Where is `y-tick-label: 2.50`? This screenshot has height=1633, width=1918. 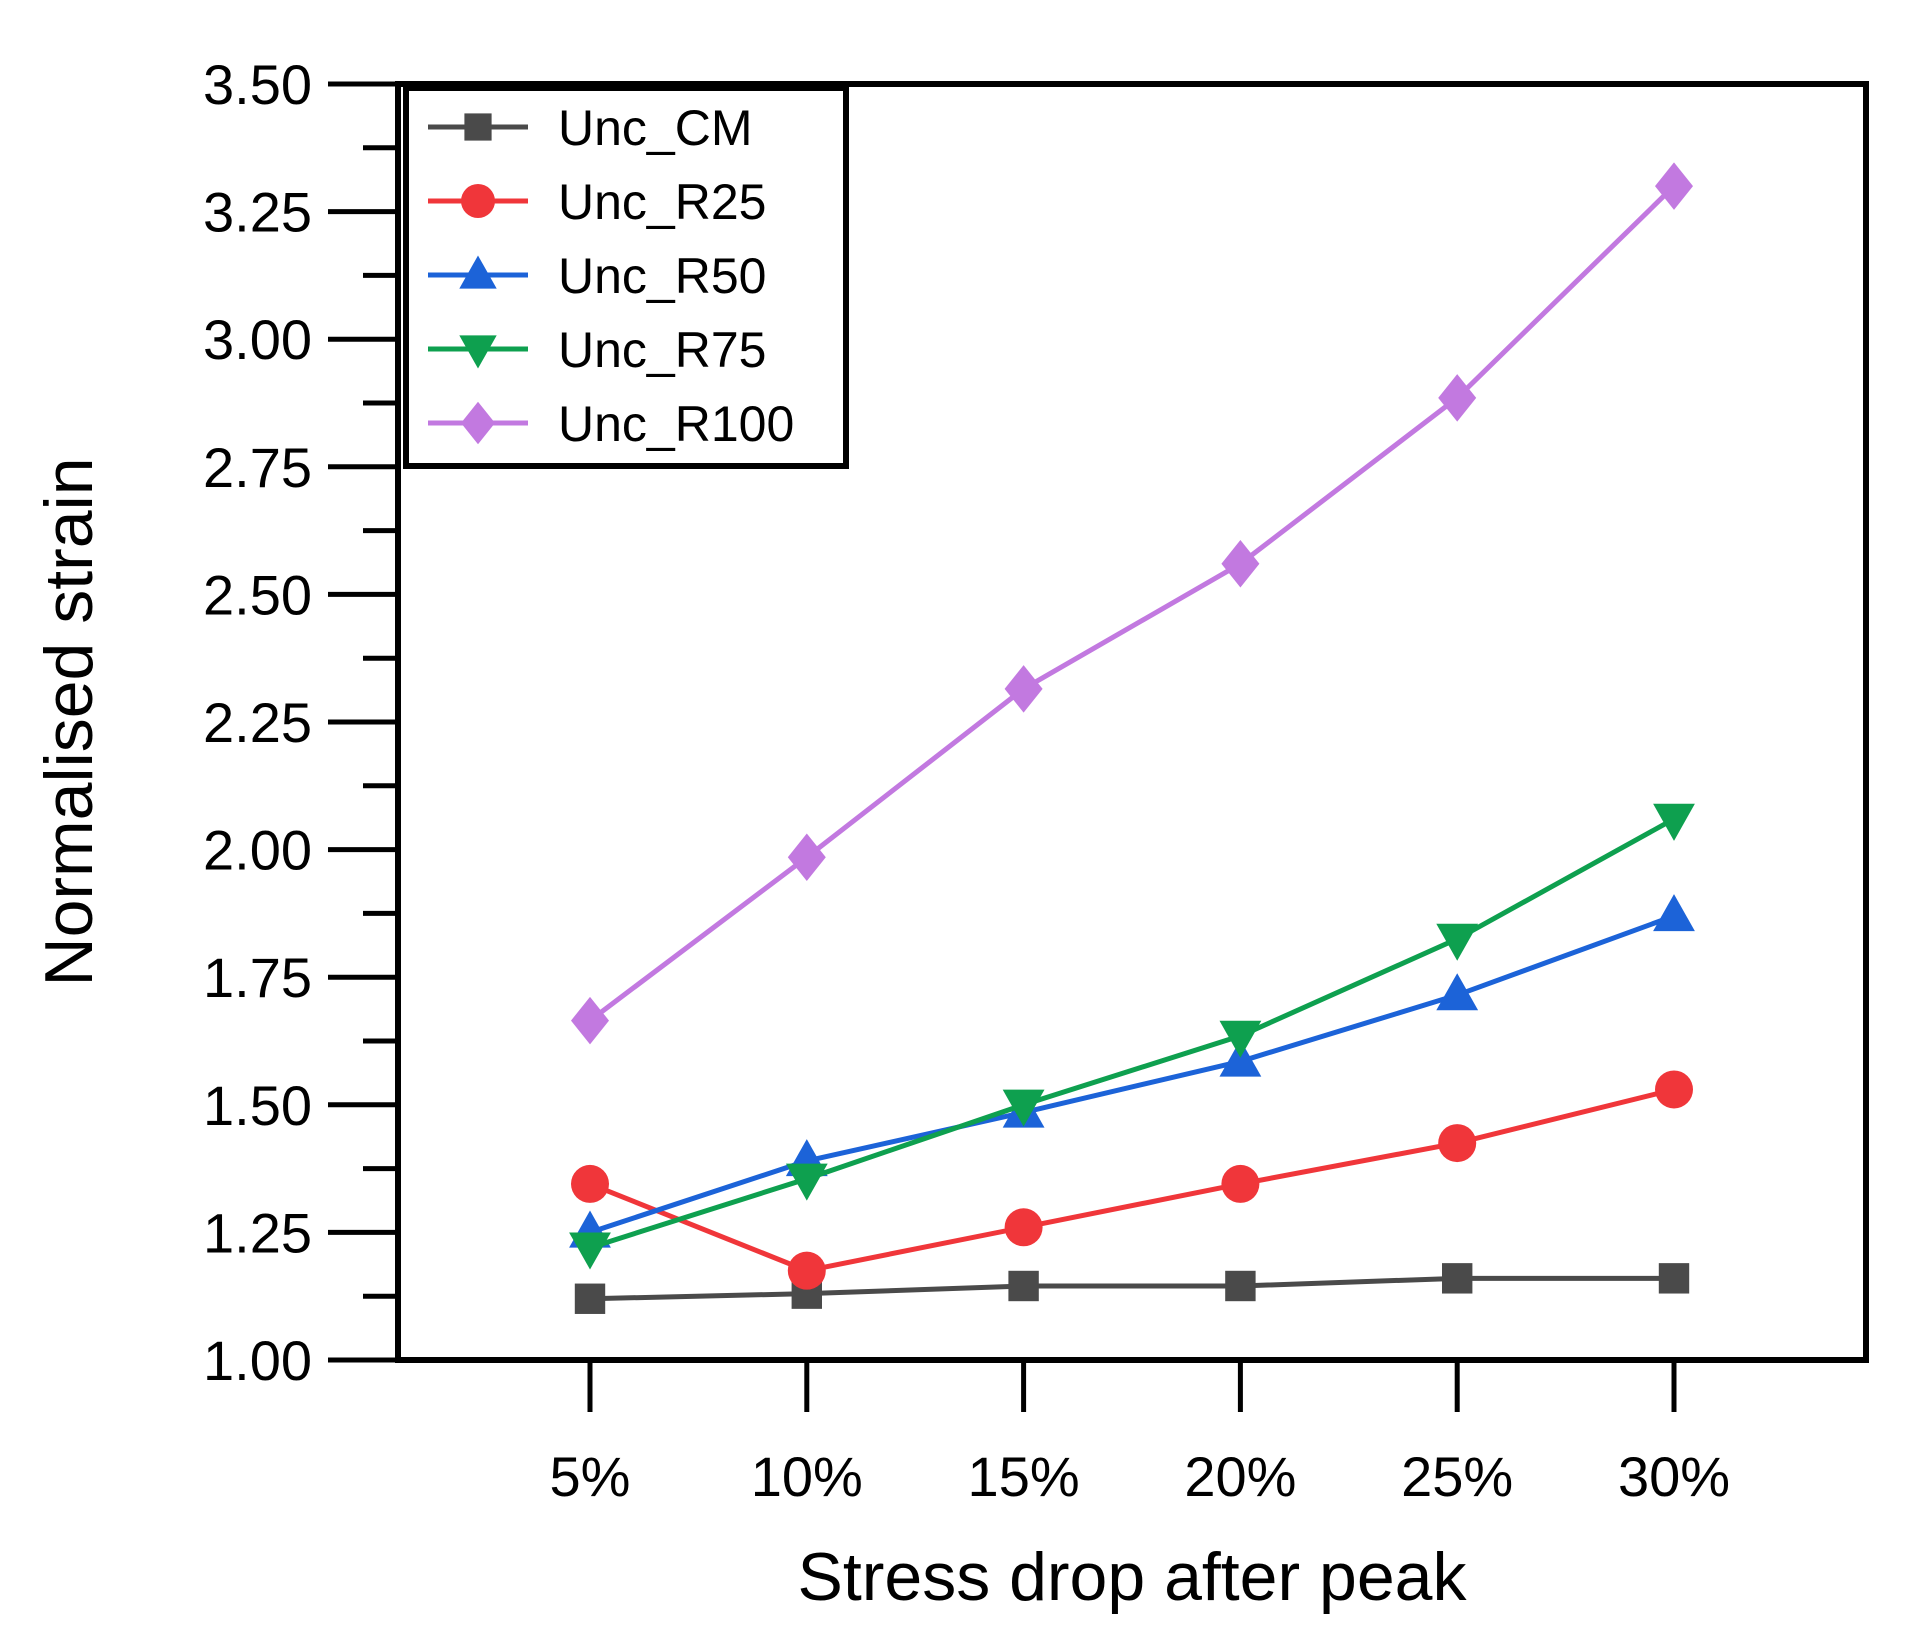 y-tick-label: 2.50 is located at coordinates (257, 594).